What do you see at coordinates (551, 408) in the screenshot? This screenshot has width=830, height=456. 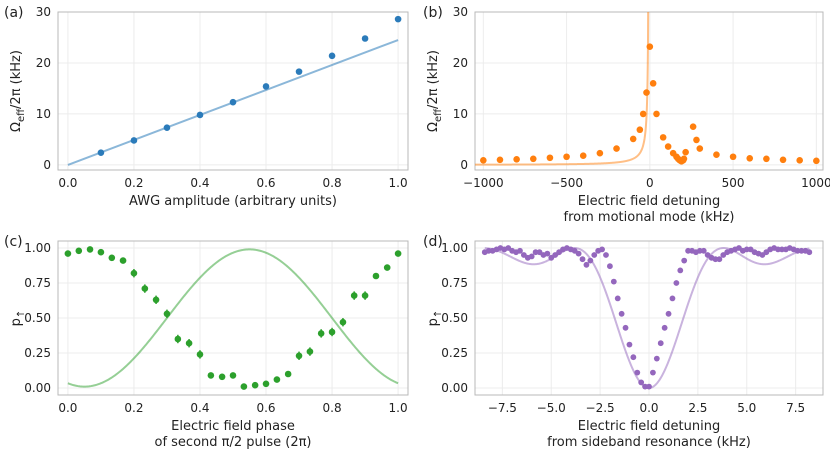 I see `x-tick-label: −5.0` at bounding box center [551, 408].